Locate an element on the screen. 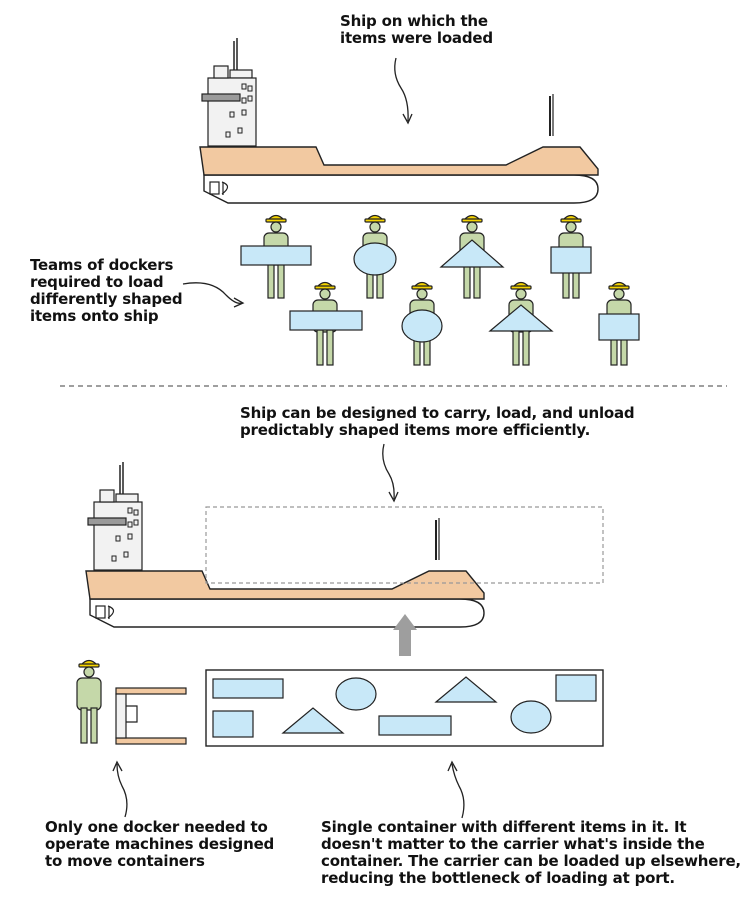 The image size is (746, 911). top-ship is located at coordinates (399, 120).